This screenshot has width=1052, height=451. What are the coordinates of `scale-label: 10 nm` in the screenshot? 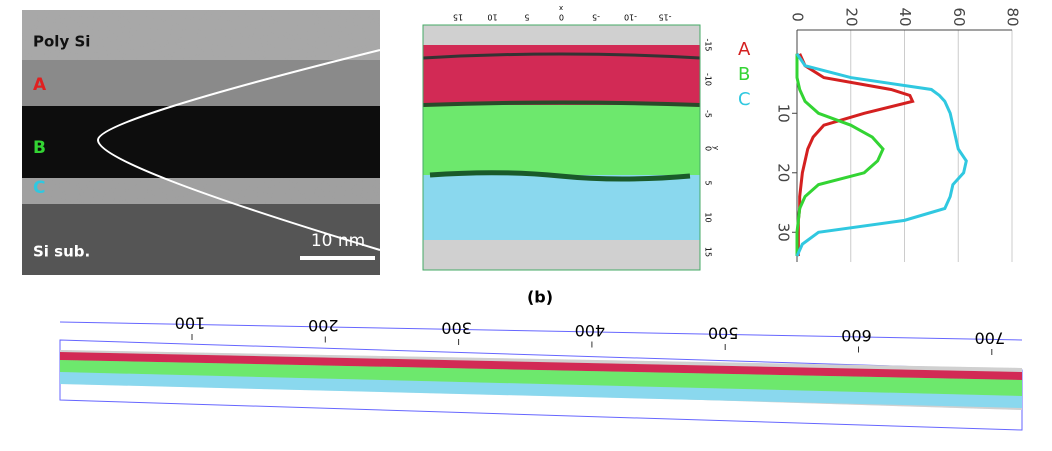 It's located at (338, 241).